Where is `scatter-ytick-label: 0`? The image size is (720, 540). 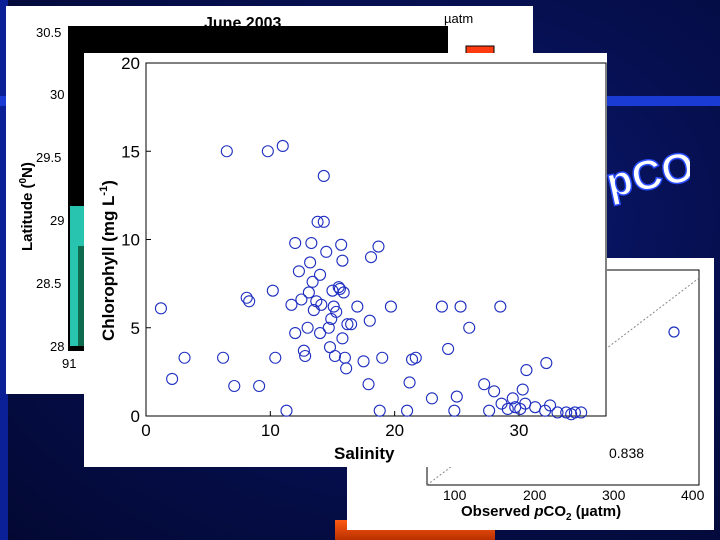 scatter-ytick-label: 0 is located at coordinates (135, 416).